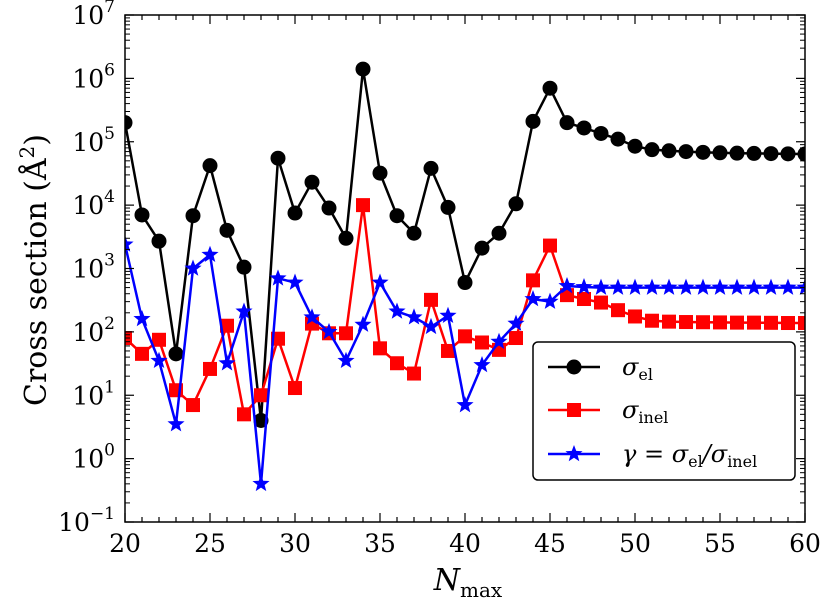  I want to click on y-tick-label: 10³, so click(93, 267).